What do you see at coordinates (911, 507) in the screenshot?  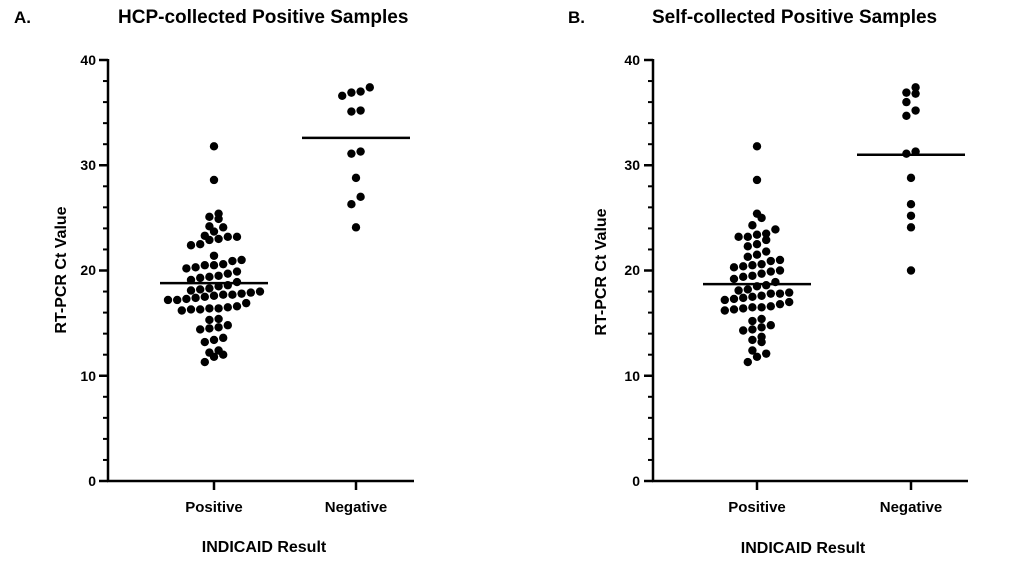 I see `panel-b-x-category-label: Negative` at bounding box center [911, 507].